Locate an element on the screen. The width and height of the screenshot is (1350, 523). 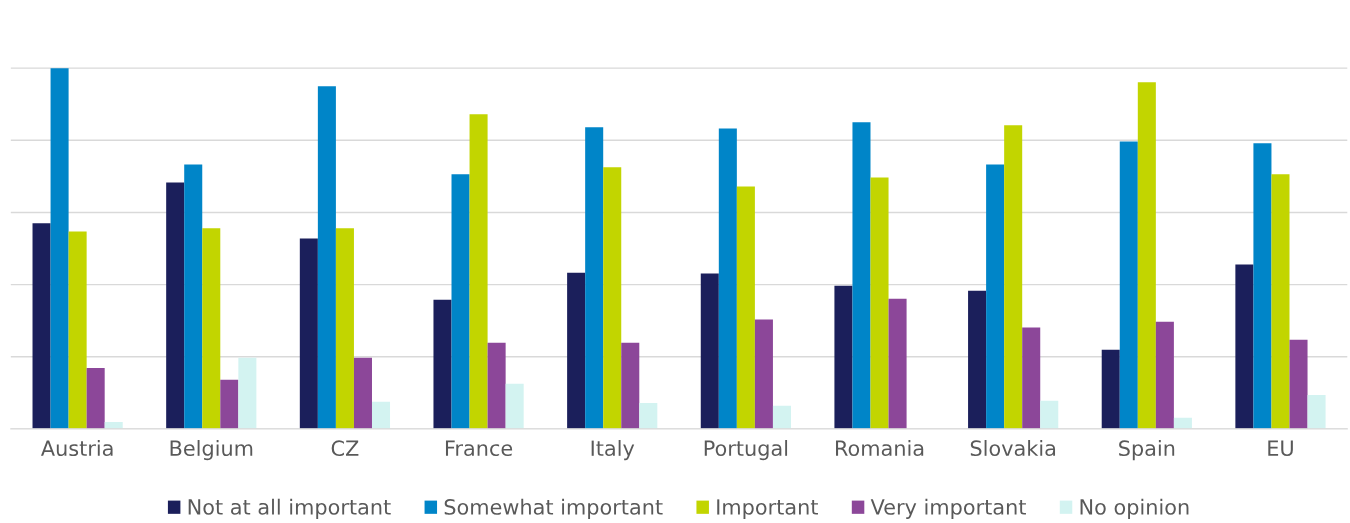
x-tick-label: Spain is located at coordinates (1147, 450).